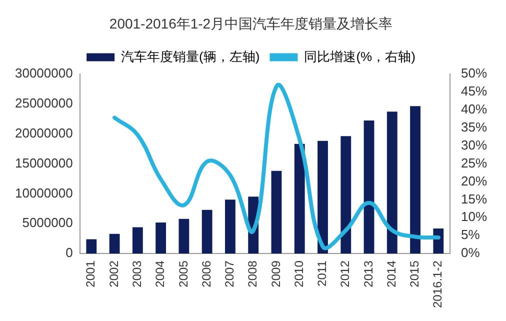  I want to click on x-tick-label: 2012, so click(345, 274).